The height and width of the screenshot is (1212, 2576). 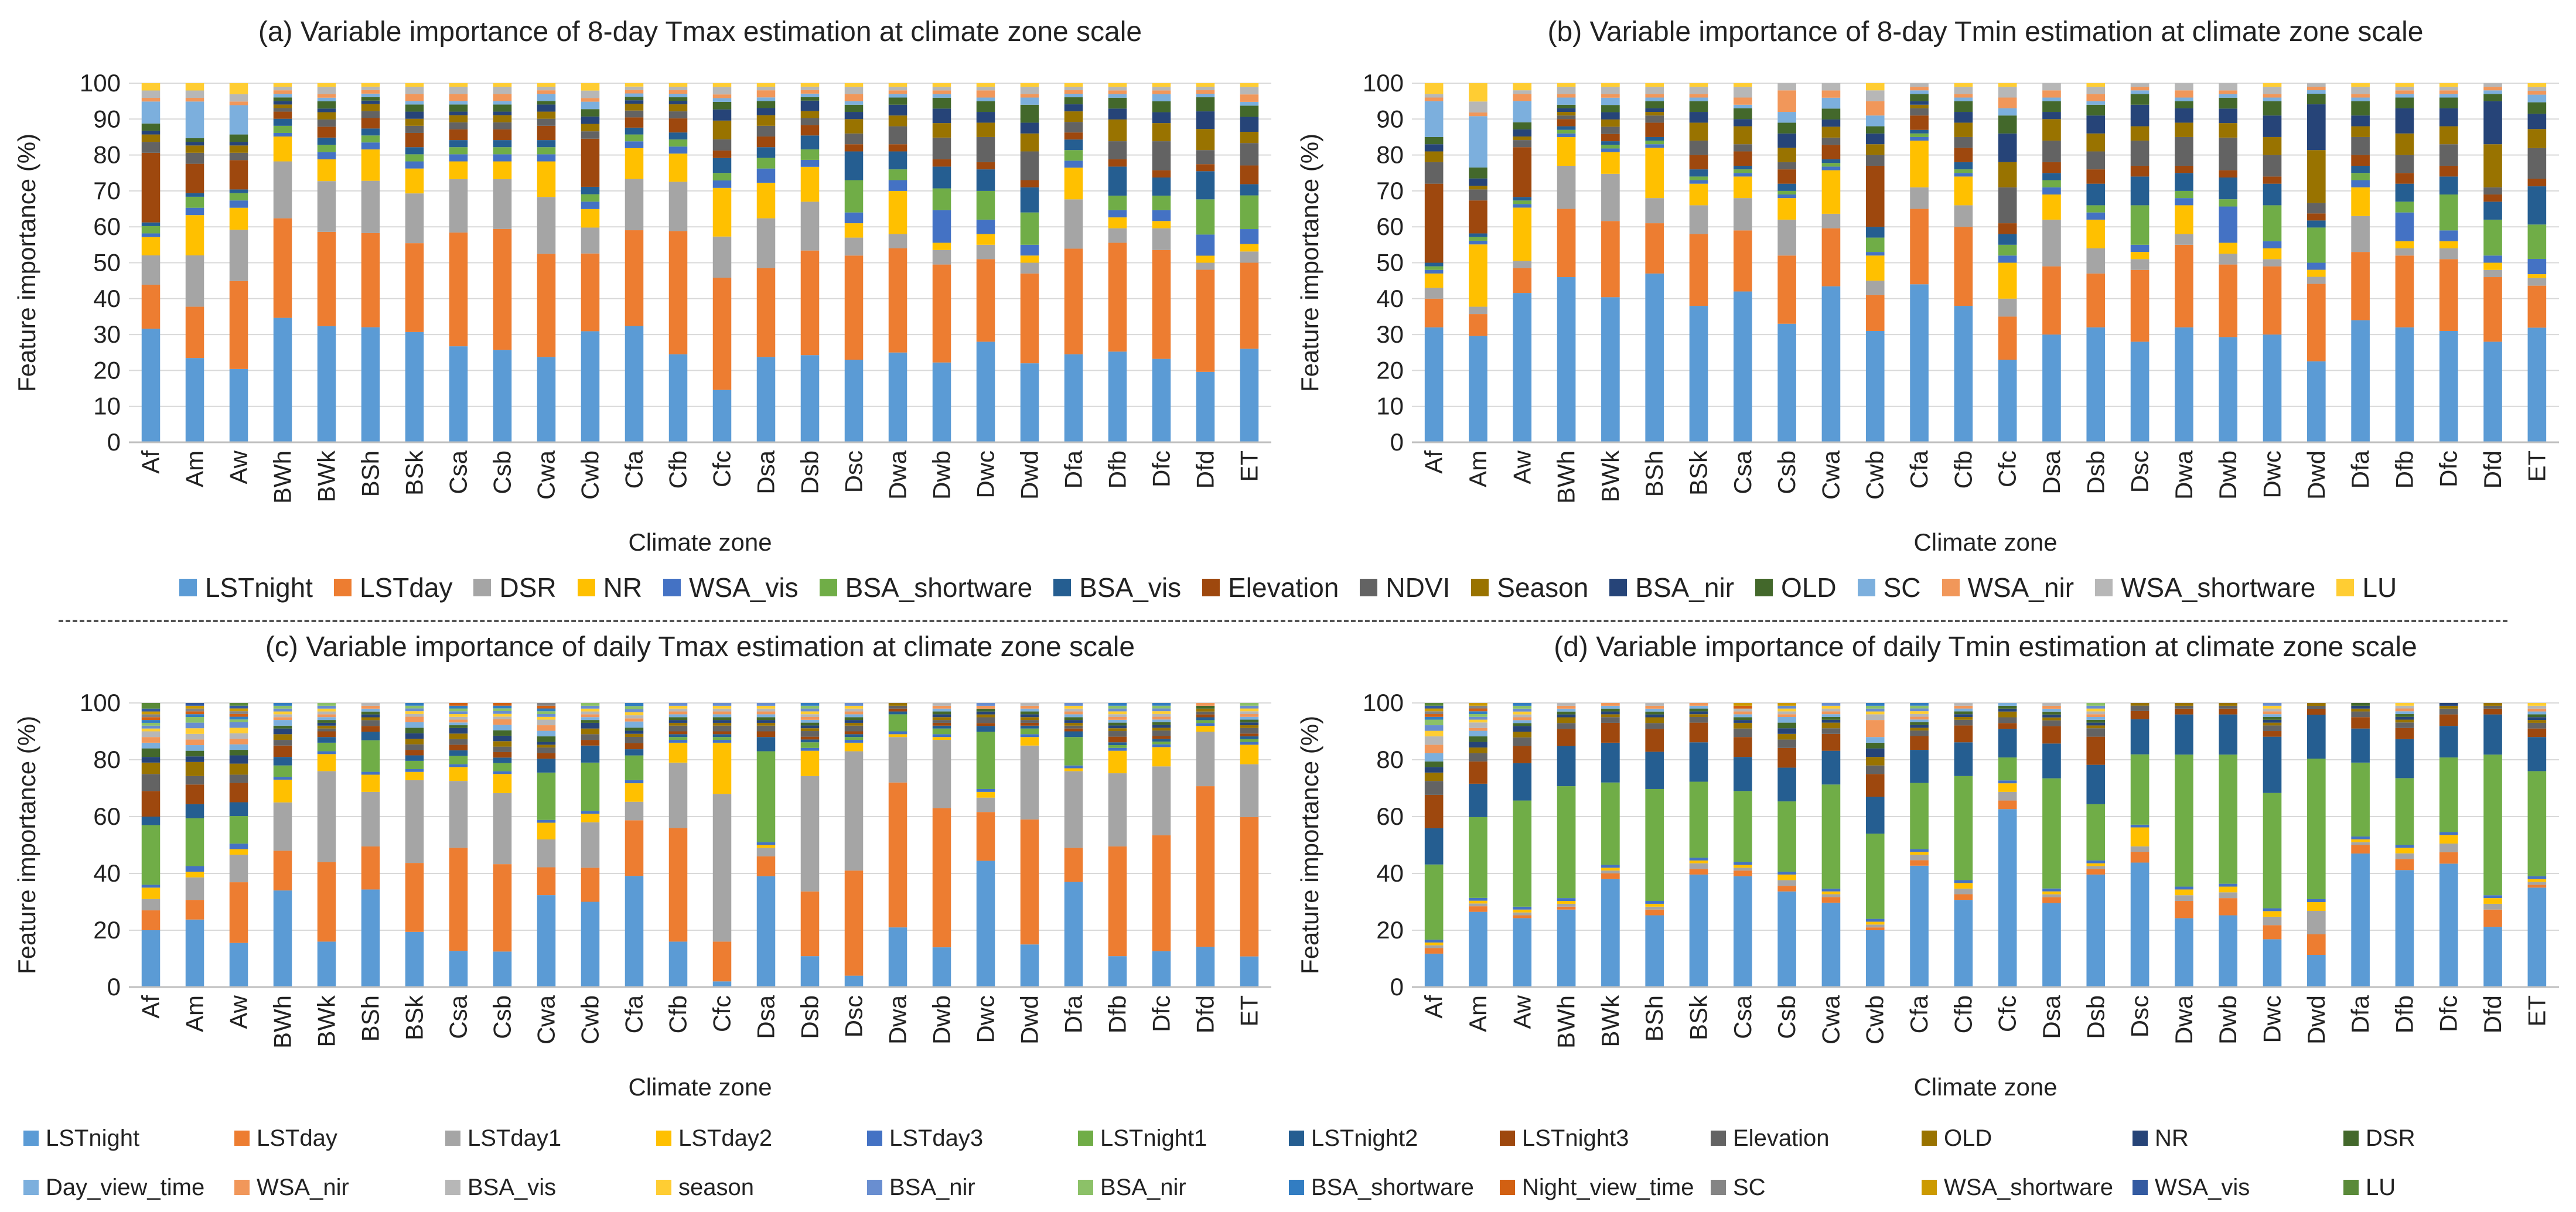 I want to click on x-tick-label: Cwb, so click(x=590, y=1019).